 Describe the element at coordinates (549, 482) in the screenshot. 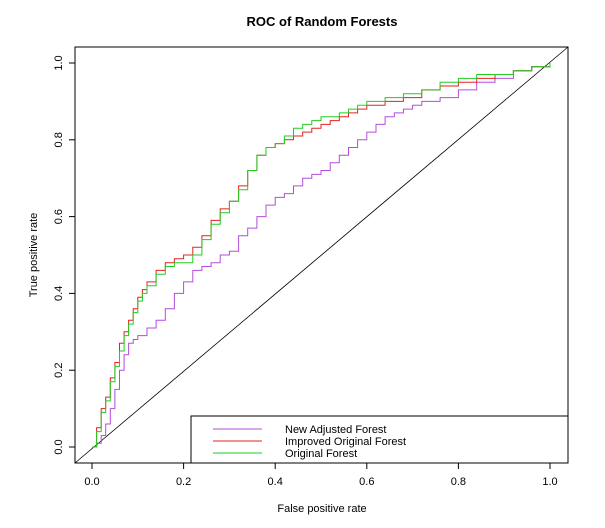

I see `x-tick-label: 1.0` at that location.